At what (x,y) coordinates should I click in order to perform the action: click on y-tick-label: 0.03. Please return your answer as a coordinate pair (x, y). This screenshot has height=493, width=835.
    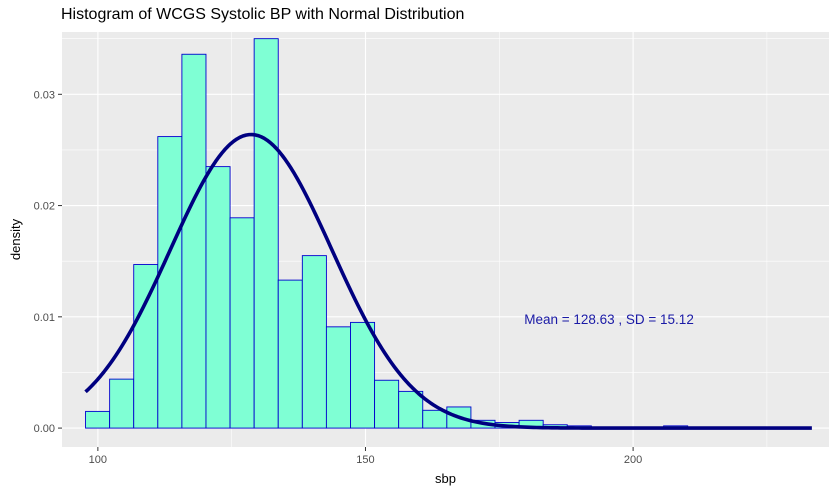
    Looking at the image, I should click on (44, 95).